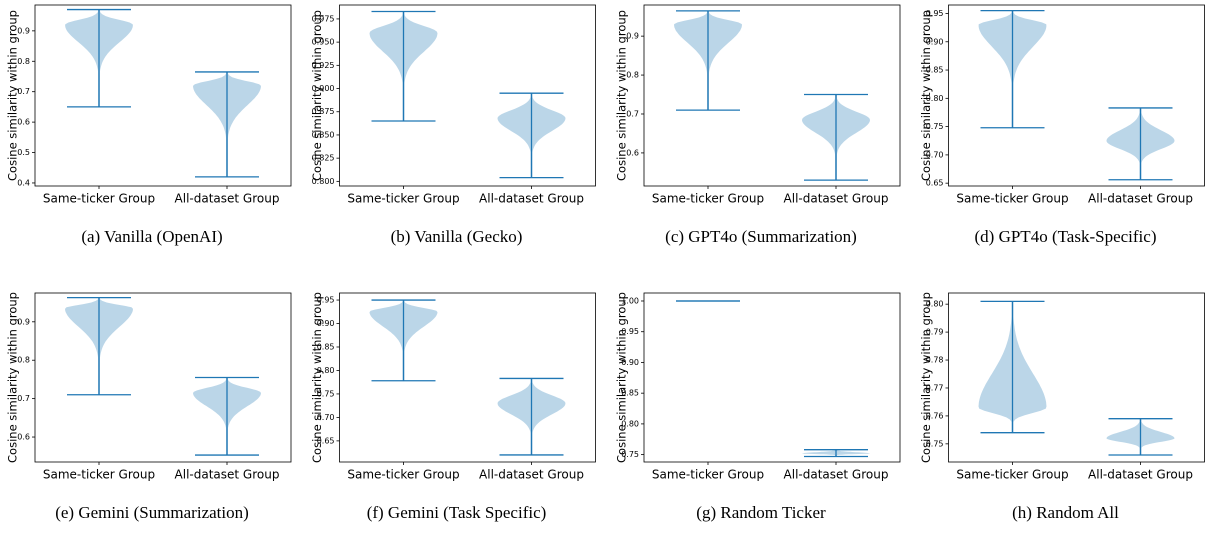 The width and height of the screenshot is (1218, 539). I want to click on y-tick-label: 0.76, so click(935, 415).